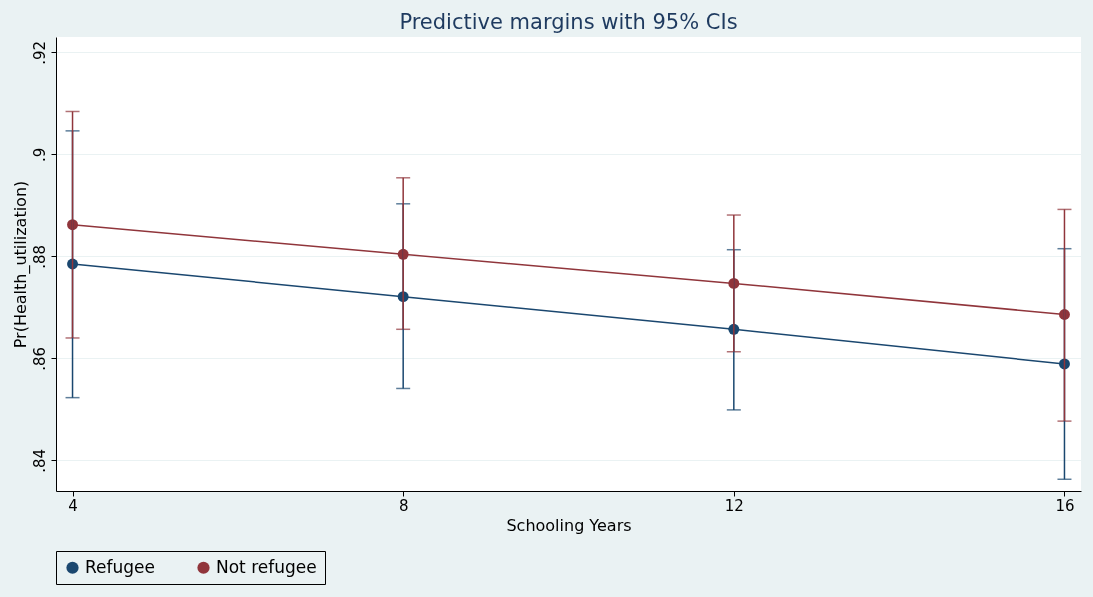  I want to click on y-axis-title: Pr(Health_utilization), so click(20, 264).